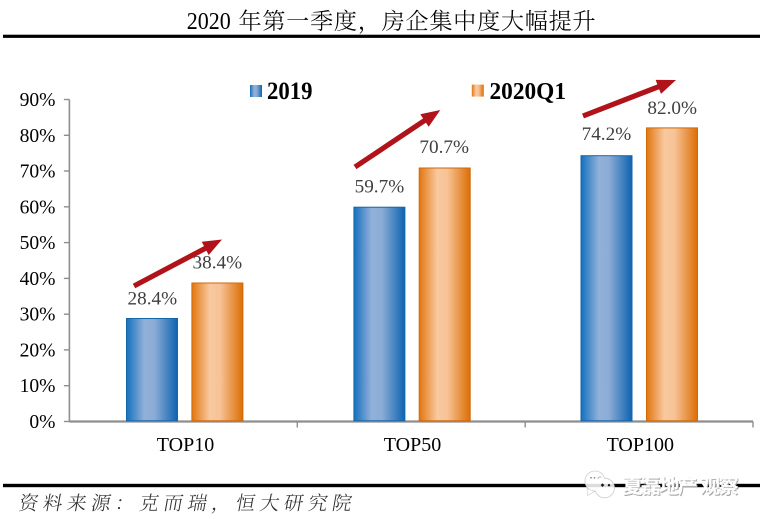  Describe the element at coordinates (38, 315) in the screenshot. I see `svg-text: 30%` at that location.